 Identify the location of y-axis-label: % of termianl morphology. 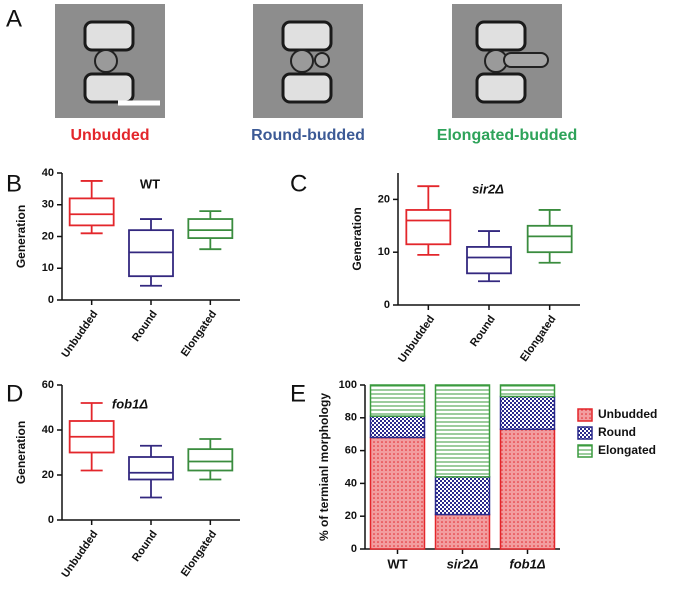
(324, 467).